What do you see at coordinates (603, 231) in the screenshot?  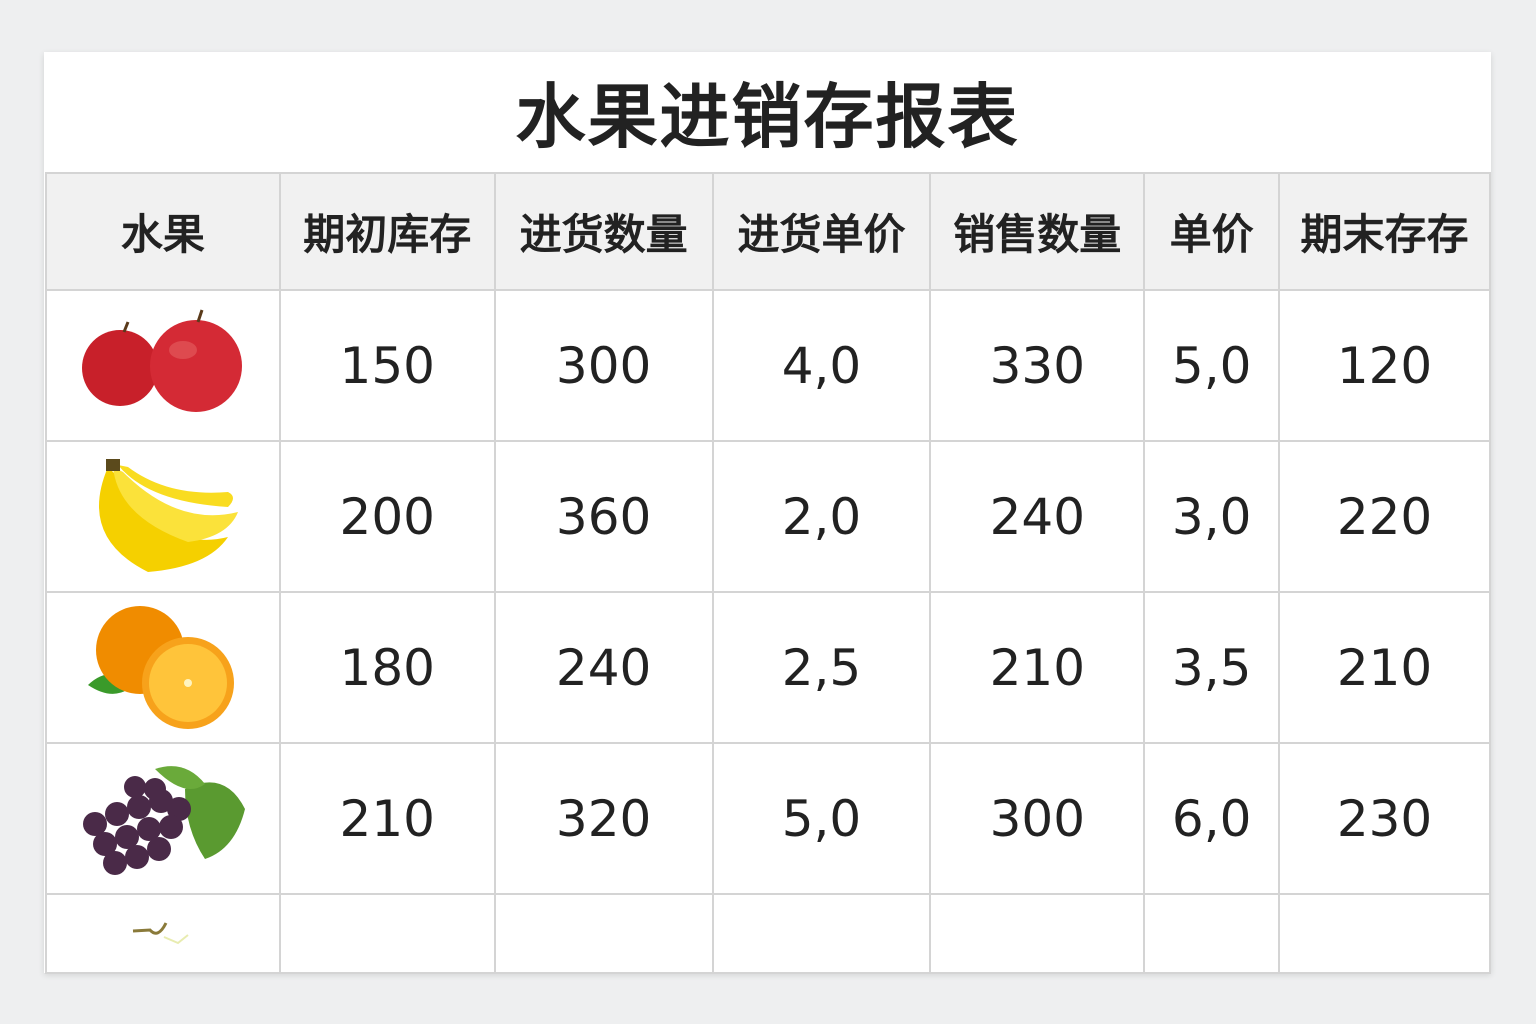 I see `header-purchase-qty: 进货数量` at bounding box center [603, 231].